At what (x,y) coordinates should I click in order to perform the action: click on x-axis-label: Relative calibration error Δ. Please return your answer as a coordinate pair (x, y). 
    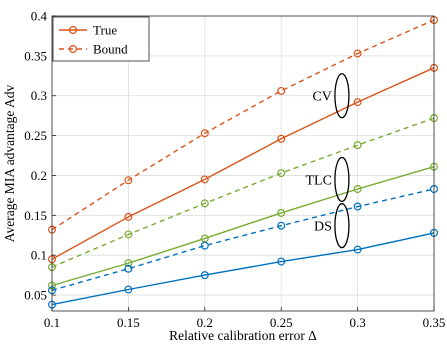
    Looking at the image, I should click on (243, 335).